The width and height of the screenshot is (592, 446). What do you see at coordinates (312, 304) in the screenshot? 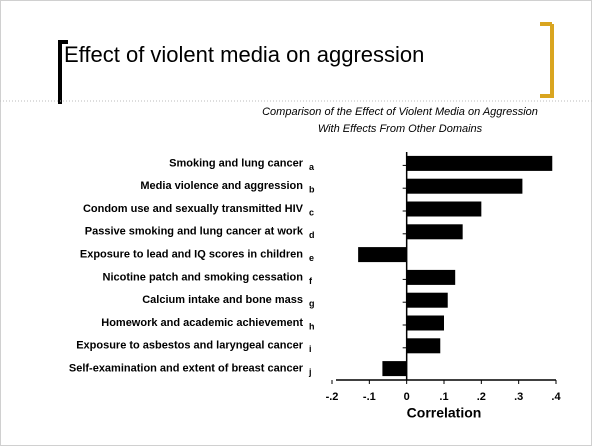
I see `y-tick-letter: g` at bounding box center [312, 304].